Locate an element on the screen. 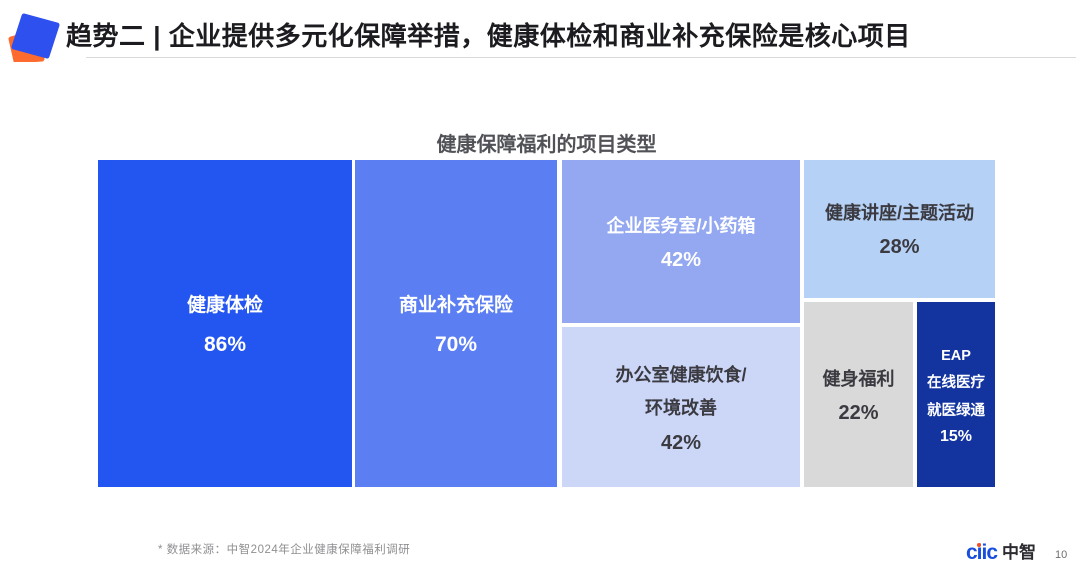  block-value: 15% is located at coordinates (956, 437).